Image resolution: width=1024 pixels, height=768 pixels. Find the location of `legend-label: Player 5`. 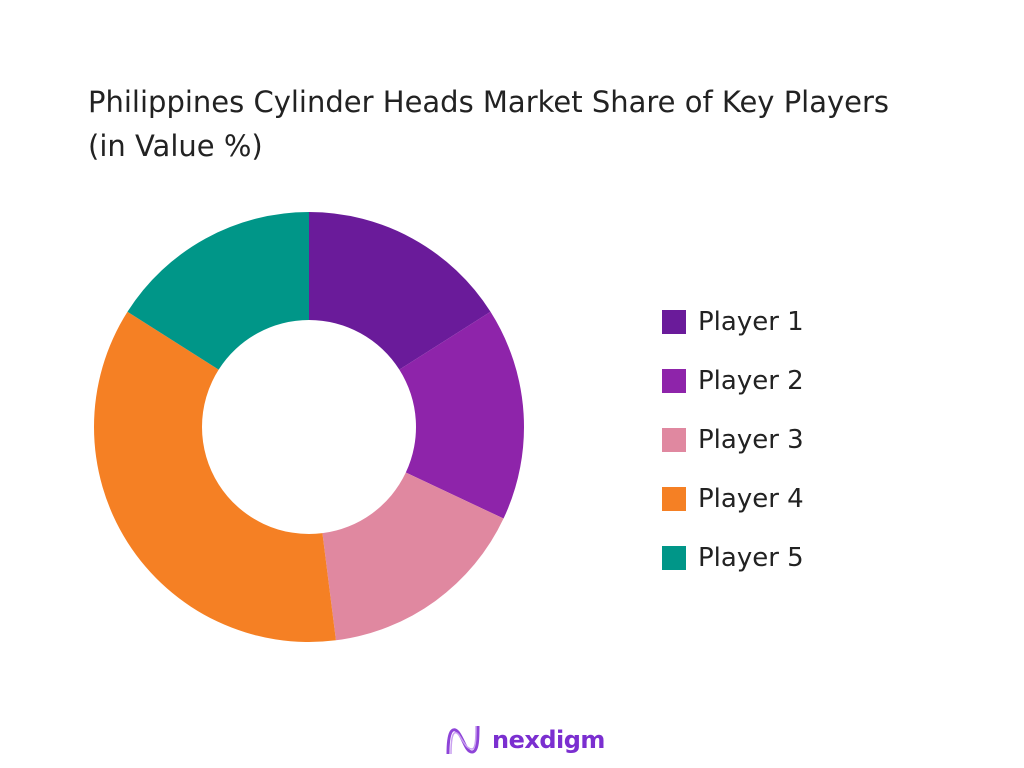

legend-label: Player 5 is located at coordinates (751, 557).